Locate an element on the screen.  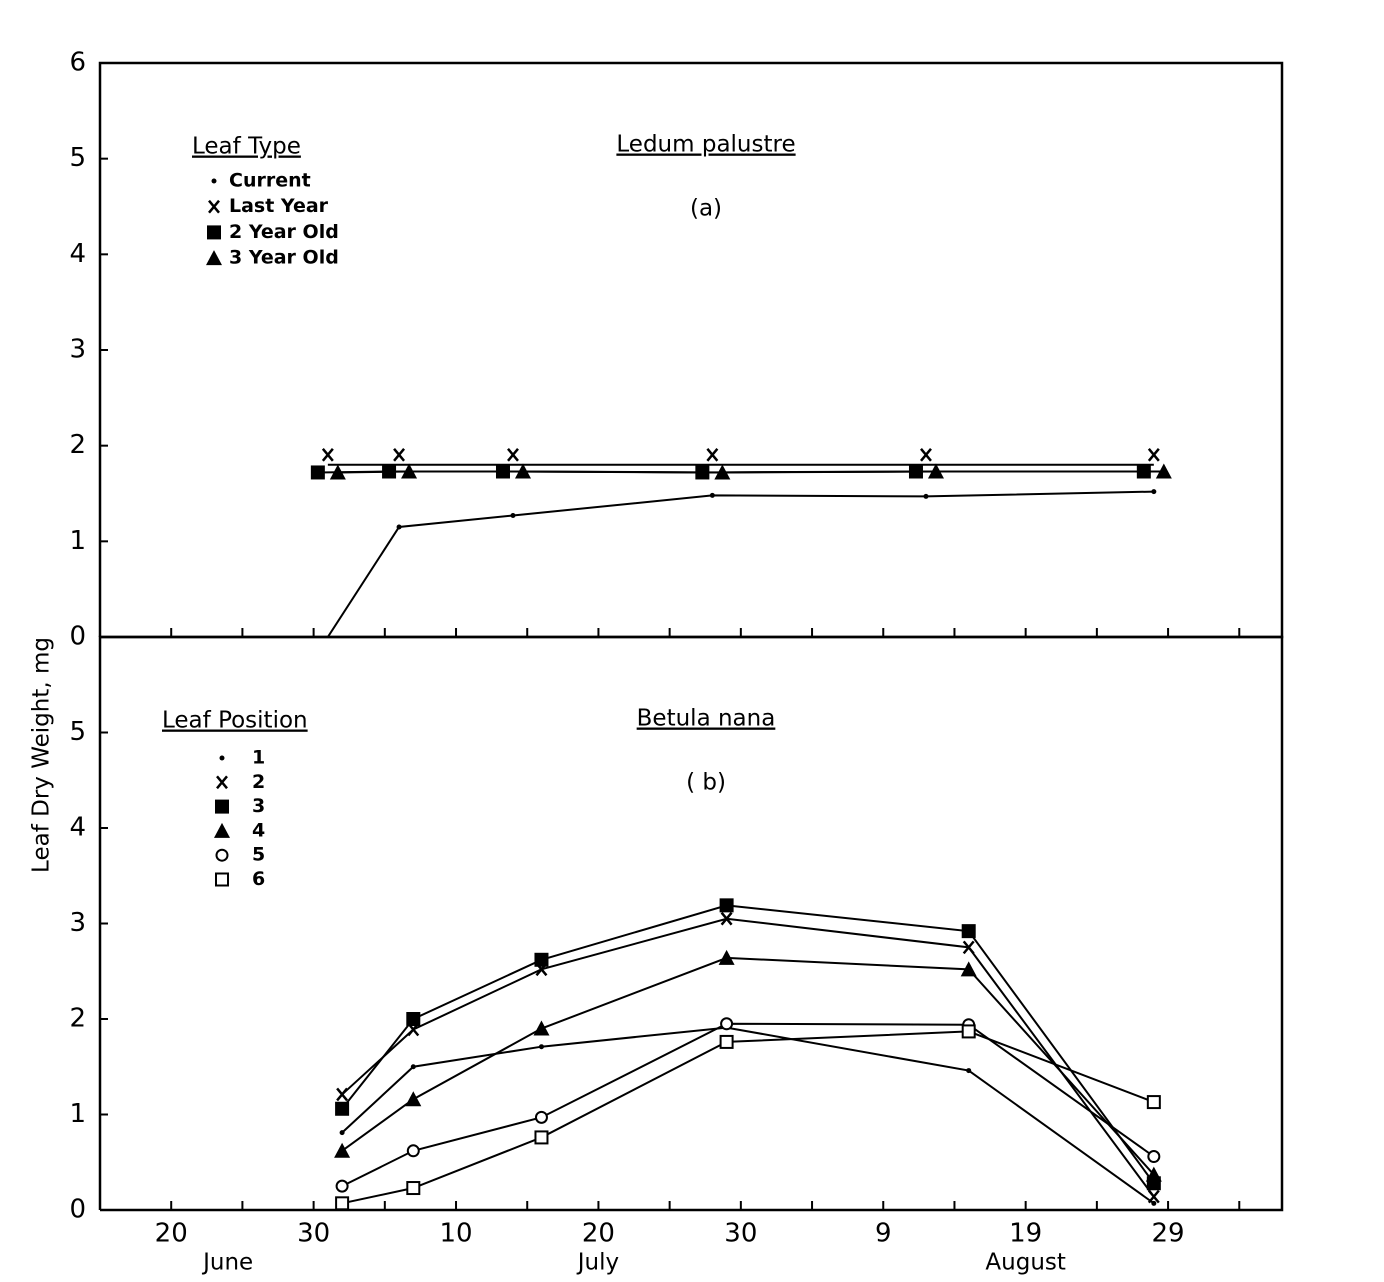
y-tick-label: 6 is located at coordinates (77, 63).